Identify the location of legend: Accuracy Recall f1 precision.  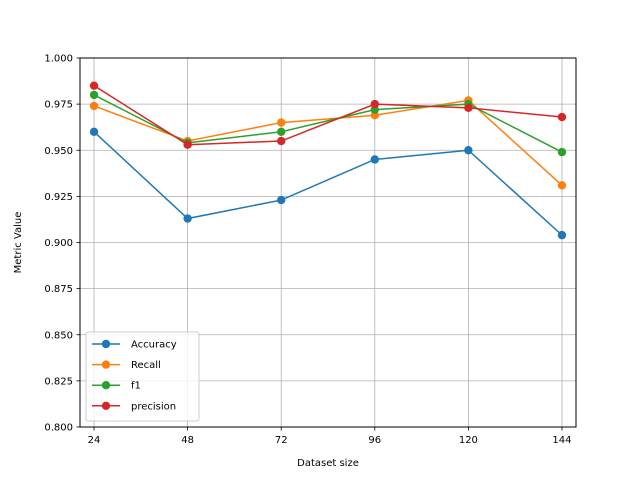
(142, 376).